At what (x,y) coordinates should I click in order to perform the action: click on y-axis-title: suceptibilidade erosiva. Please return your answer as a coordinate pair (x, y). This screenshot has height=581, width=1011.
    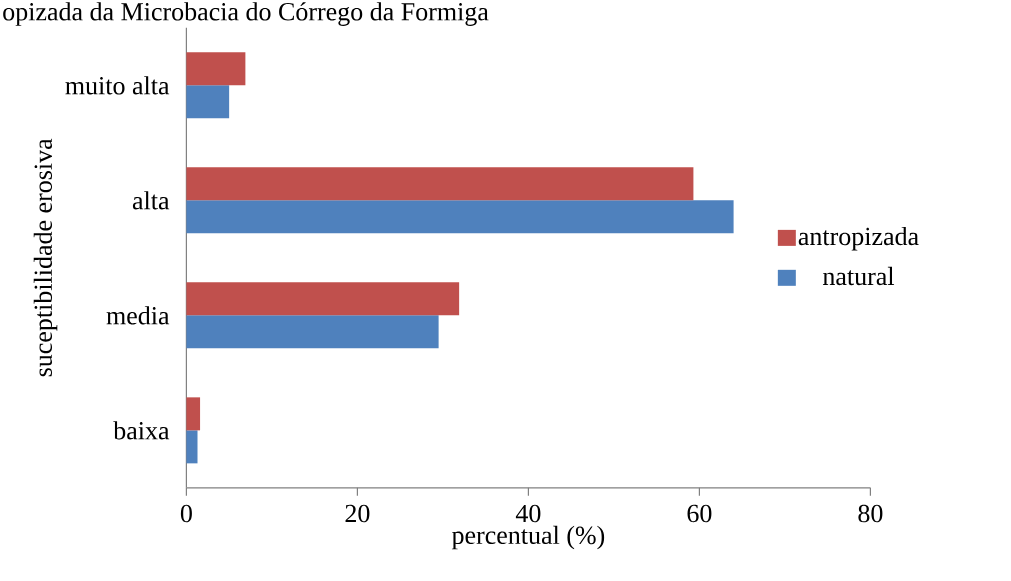
    Looking at the image, I should click on (45, 257).